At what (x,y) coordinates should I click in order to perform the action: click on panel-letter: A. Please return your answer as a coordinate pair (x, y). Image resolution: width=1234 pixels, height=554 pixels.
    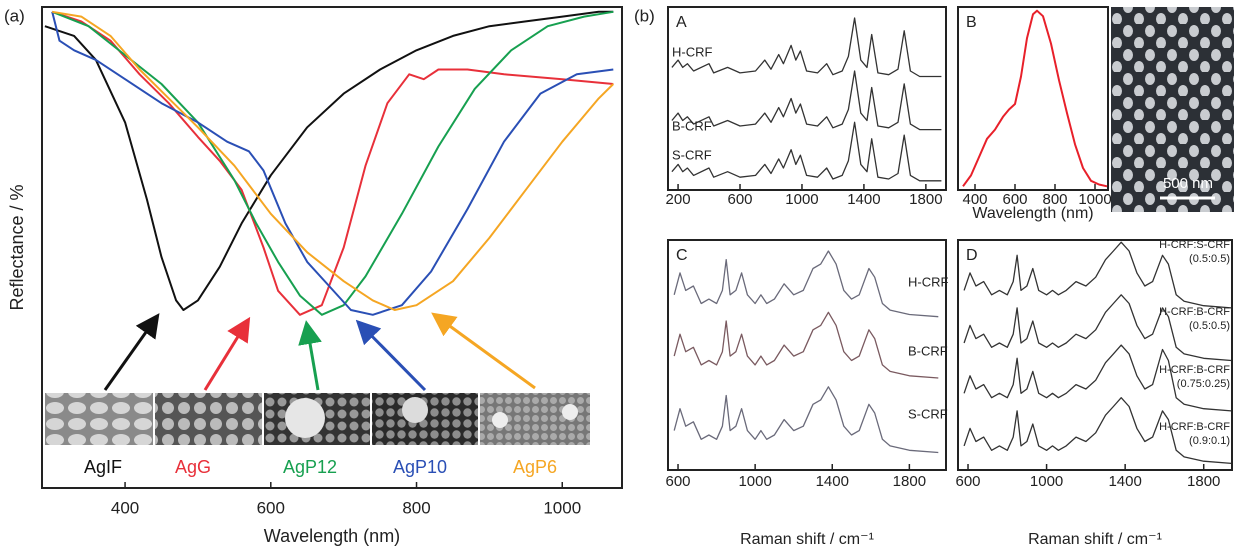
    Looking at the image, I should click on (681, 22).